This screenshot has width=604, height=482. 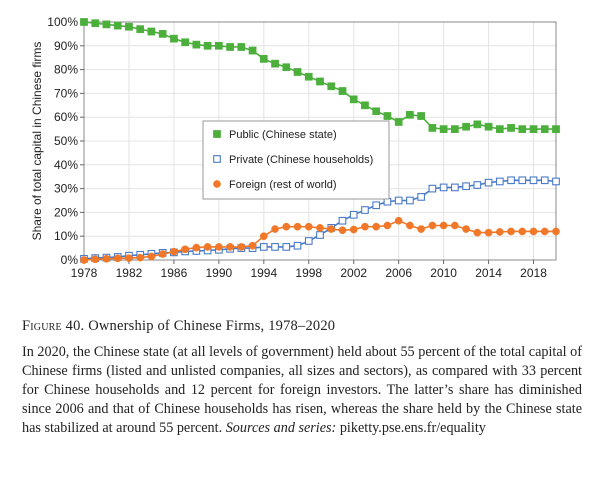 I want to click on y-tick-label: 0%, so click(x=70, y=260).